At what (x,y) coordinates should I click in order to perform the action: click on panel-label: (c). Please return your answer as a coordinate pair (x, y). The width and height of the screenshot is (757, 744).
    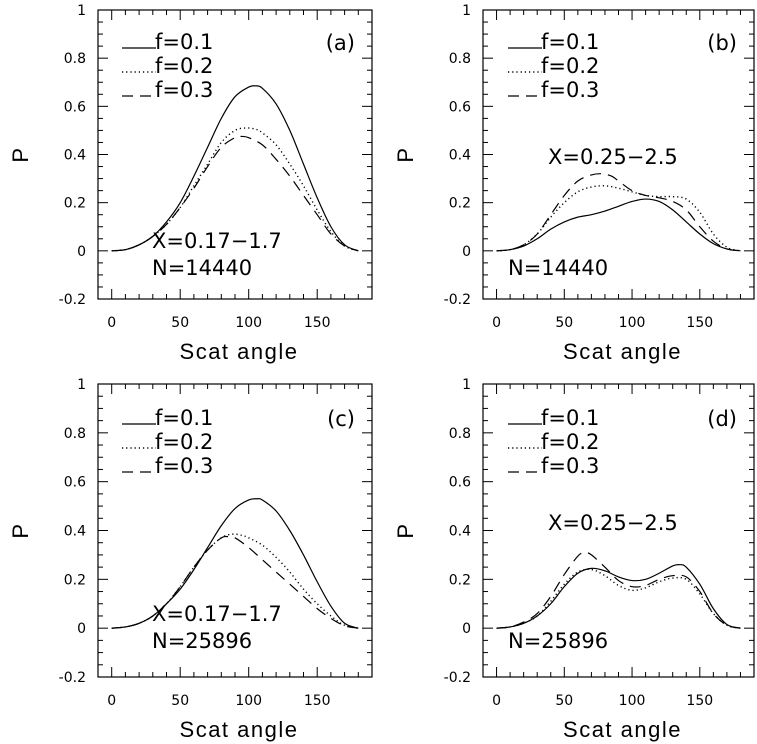
    Looking at the image, I should click on (341, 419).